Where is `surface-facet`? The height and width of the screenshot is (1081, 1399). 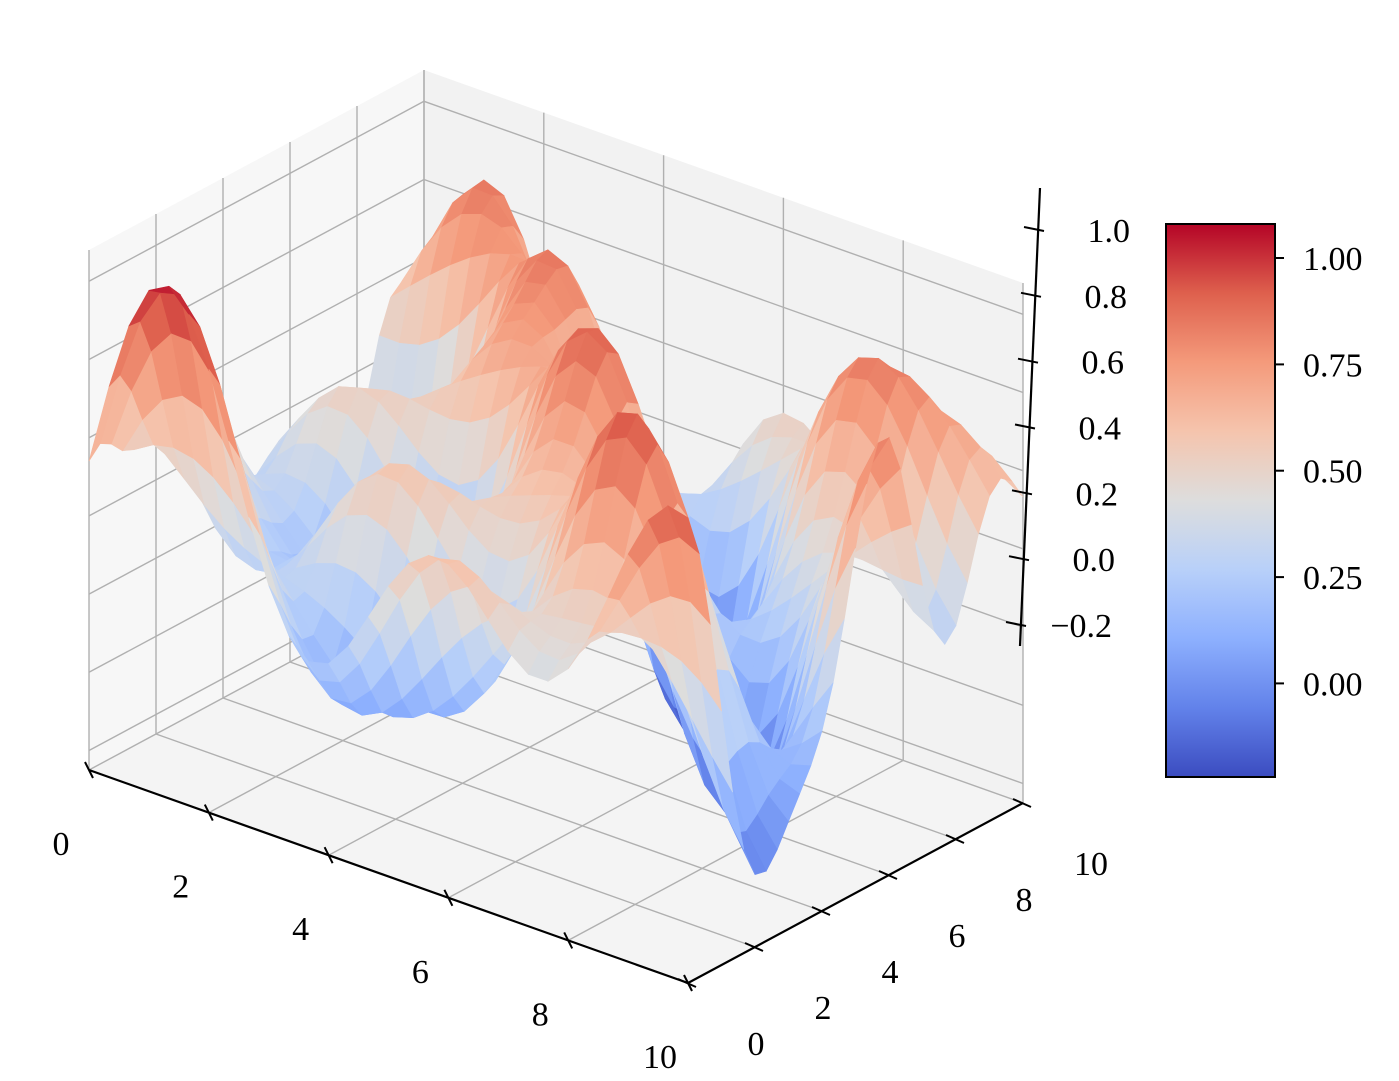
surface-facet is located at coordinates (683, 530).